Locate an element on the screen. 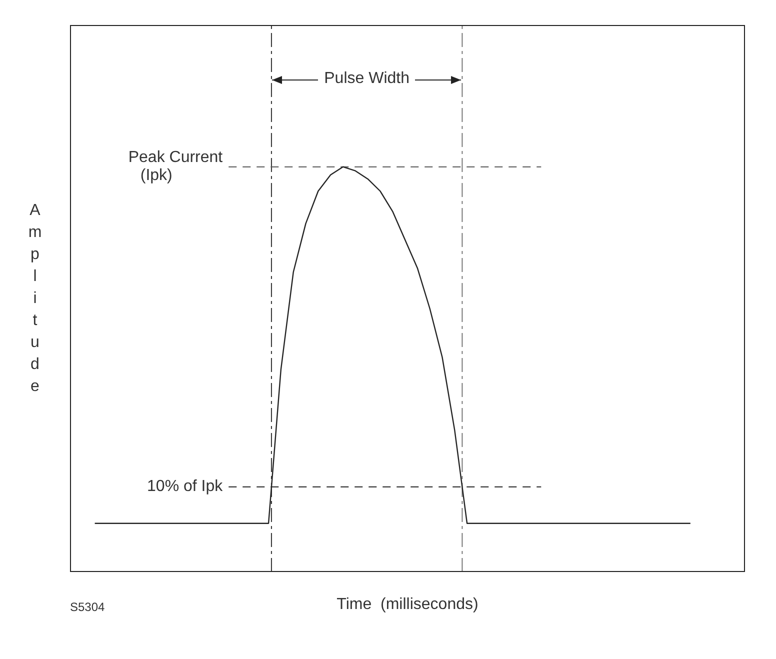  ref-line-label: Peak Current (Ipk) is located at coordinates (175, 166).